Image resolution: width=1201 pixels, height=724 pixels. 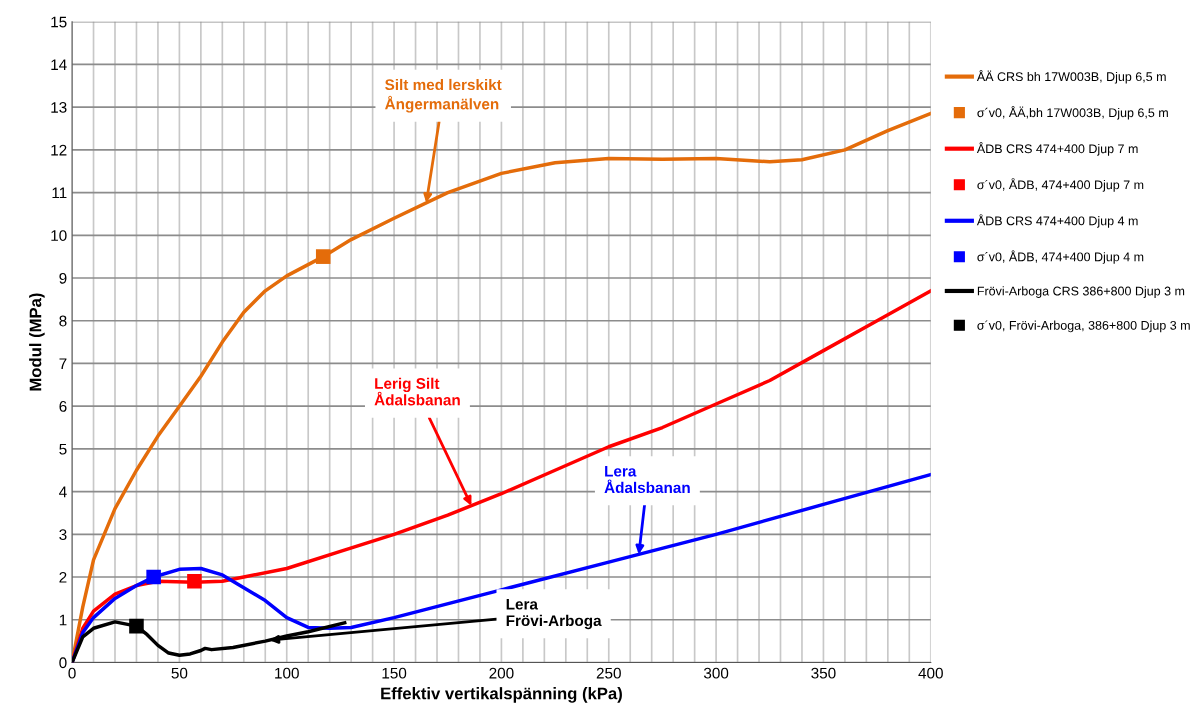 I want to click on annotation: Lera Ådalsbanan, so click(x=647, y=479).